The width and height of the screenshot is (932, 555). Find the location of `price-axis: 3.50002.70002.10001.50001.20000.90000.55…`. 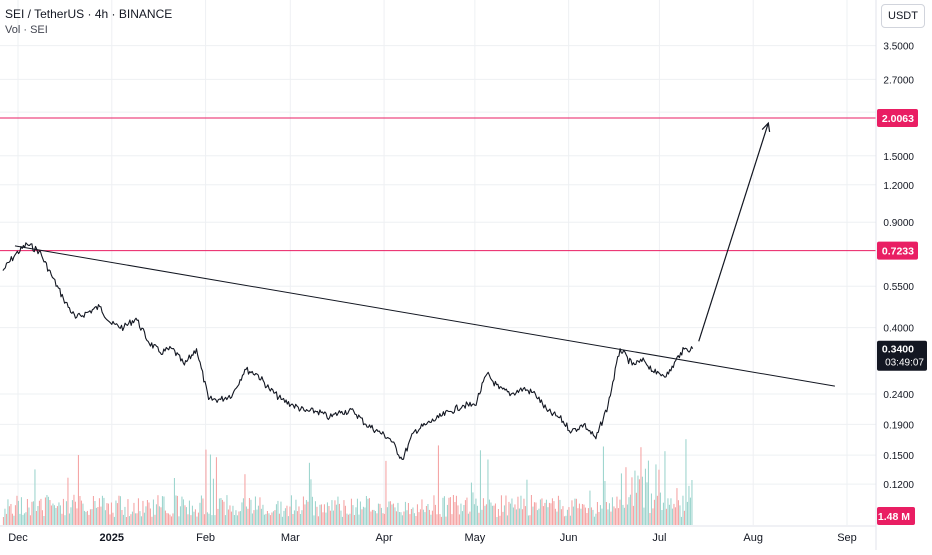

price-axis: 3.50002.70002.10001.50001.20000.90000.55… is located at coordinates (901, 275).